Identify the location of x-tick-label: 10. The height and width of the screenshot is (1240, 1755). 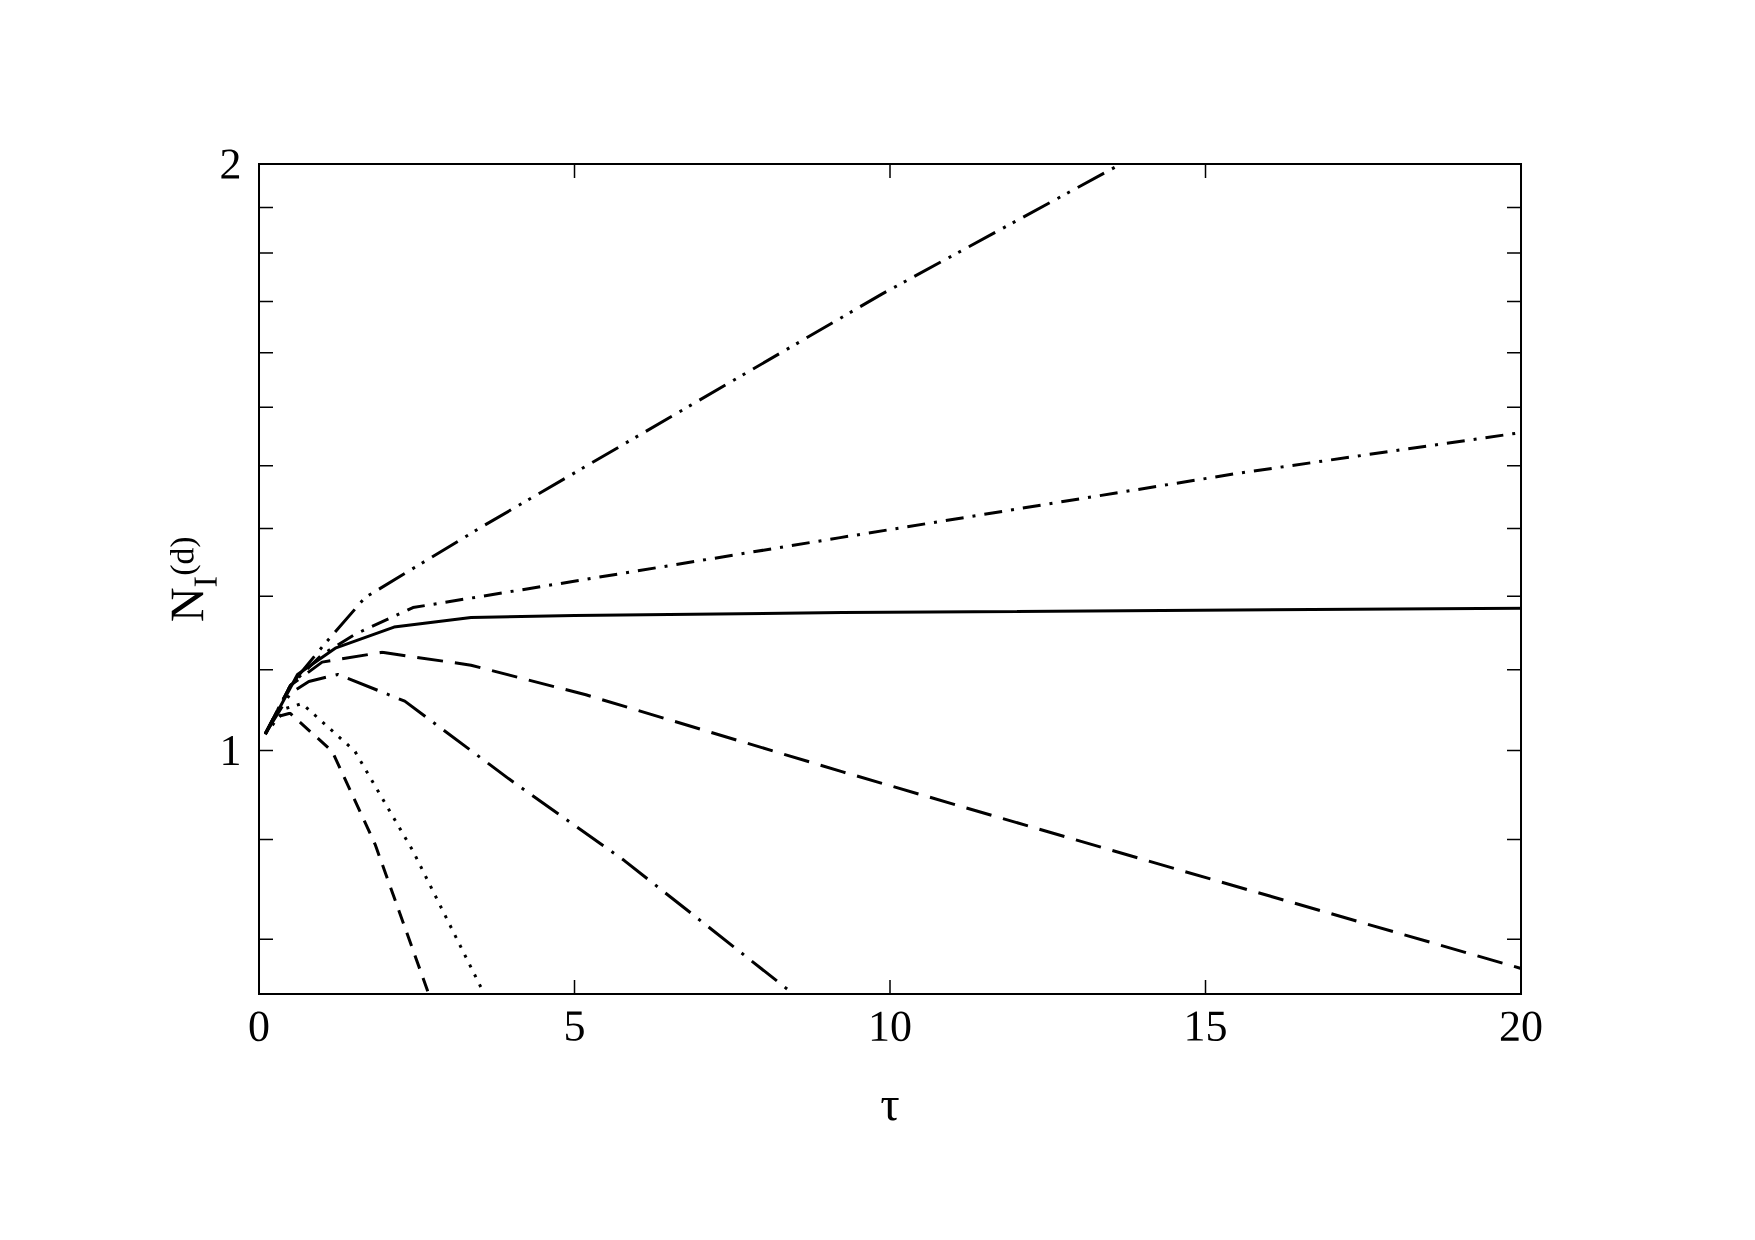
(891, 1026).